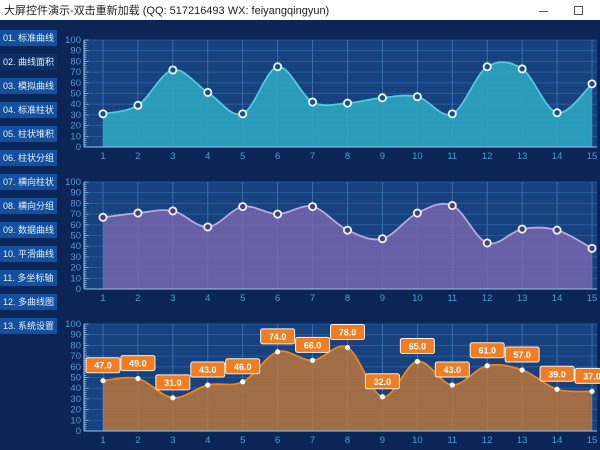  Describe the element at coordinates (453, 370) in the screenshot. I see `point-label-text: 43.0` at that location.